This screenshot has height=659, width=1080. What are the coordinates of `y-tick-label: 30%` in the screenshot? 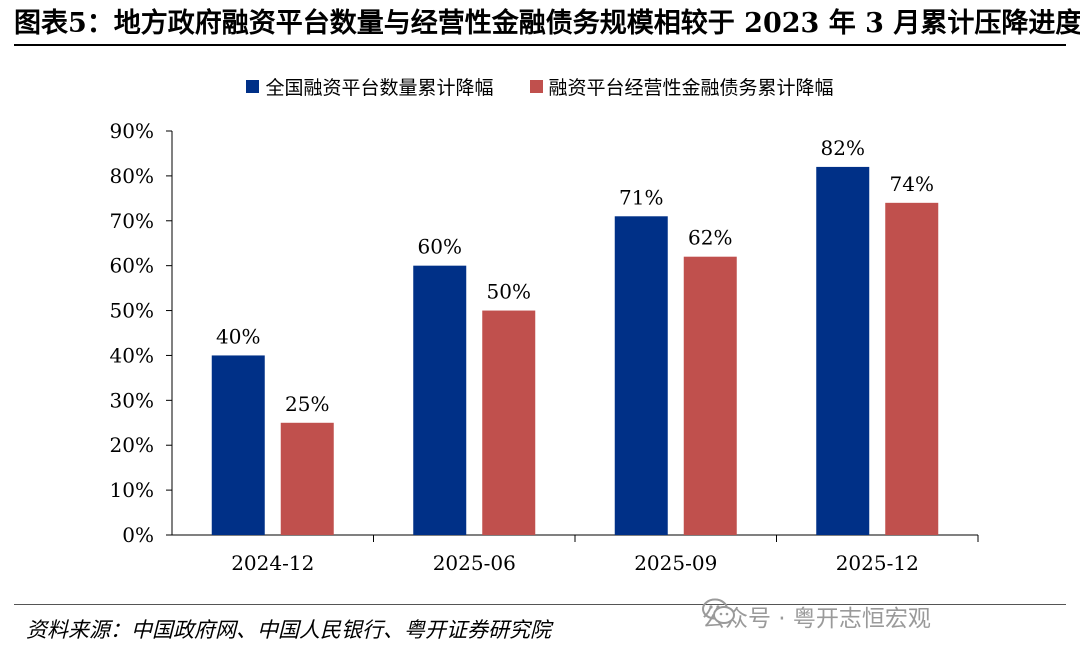 It's located at (132, 400).